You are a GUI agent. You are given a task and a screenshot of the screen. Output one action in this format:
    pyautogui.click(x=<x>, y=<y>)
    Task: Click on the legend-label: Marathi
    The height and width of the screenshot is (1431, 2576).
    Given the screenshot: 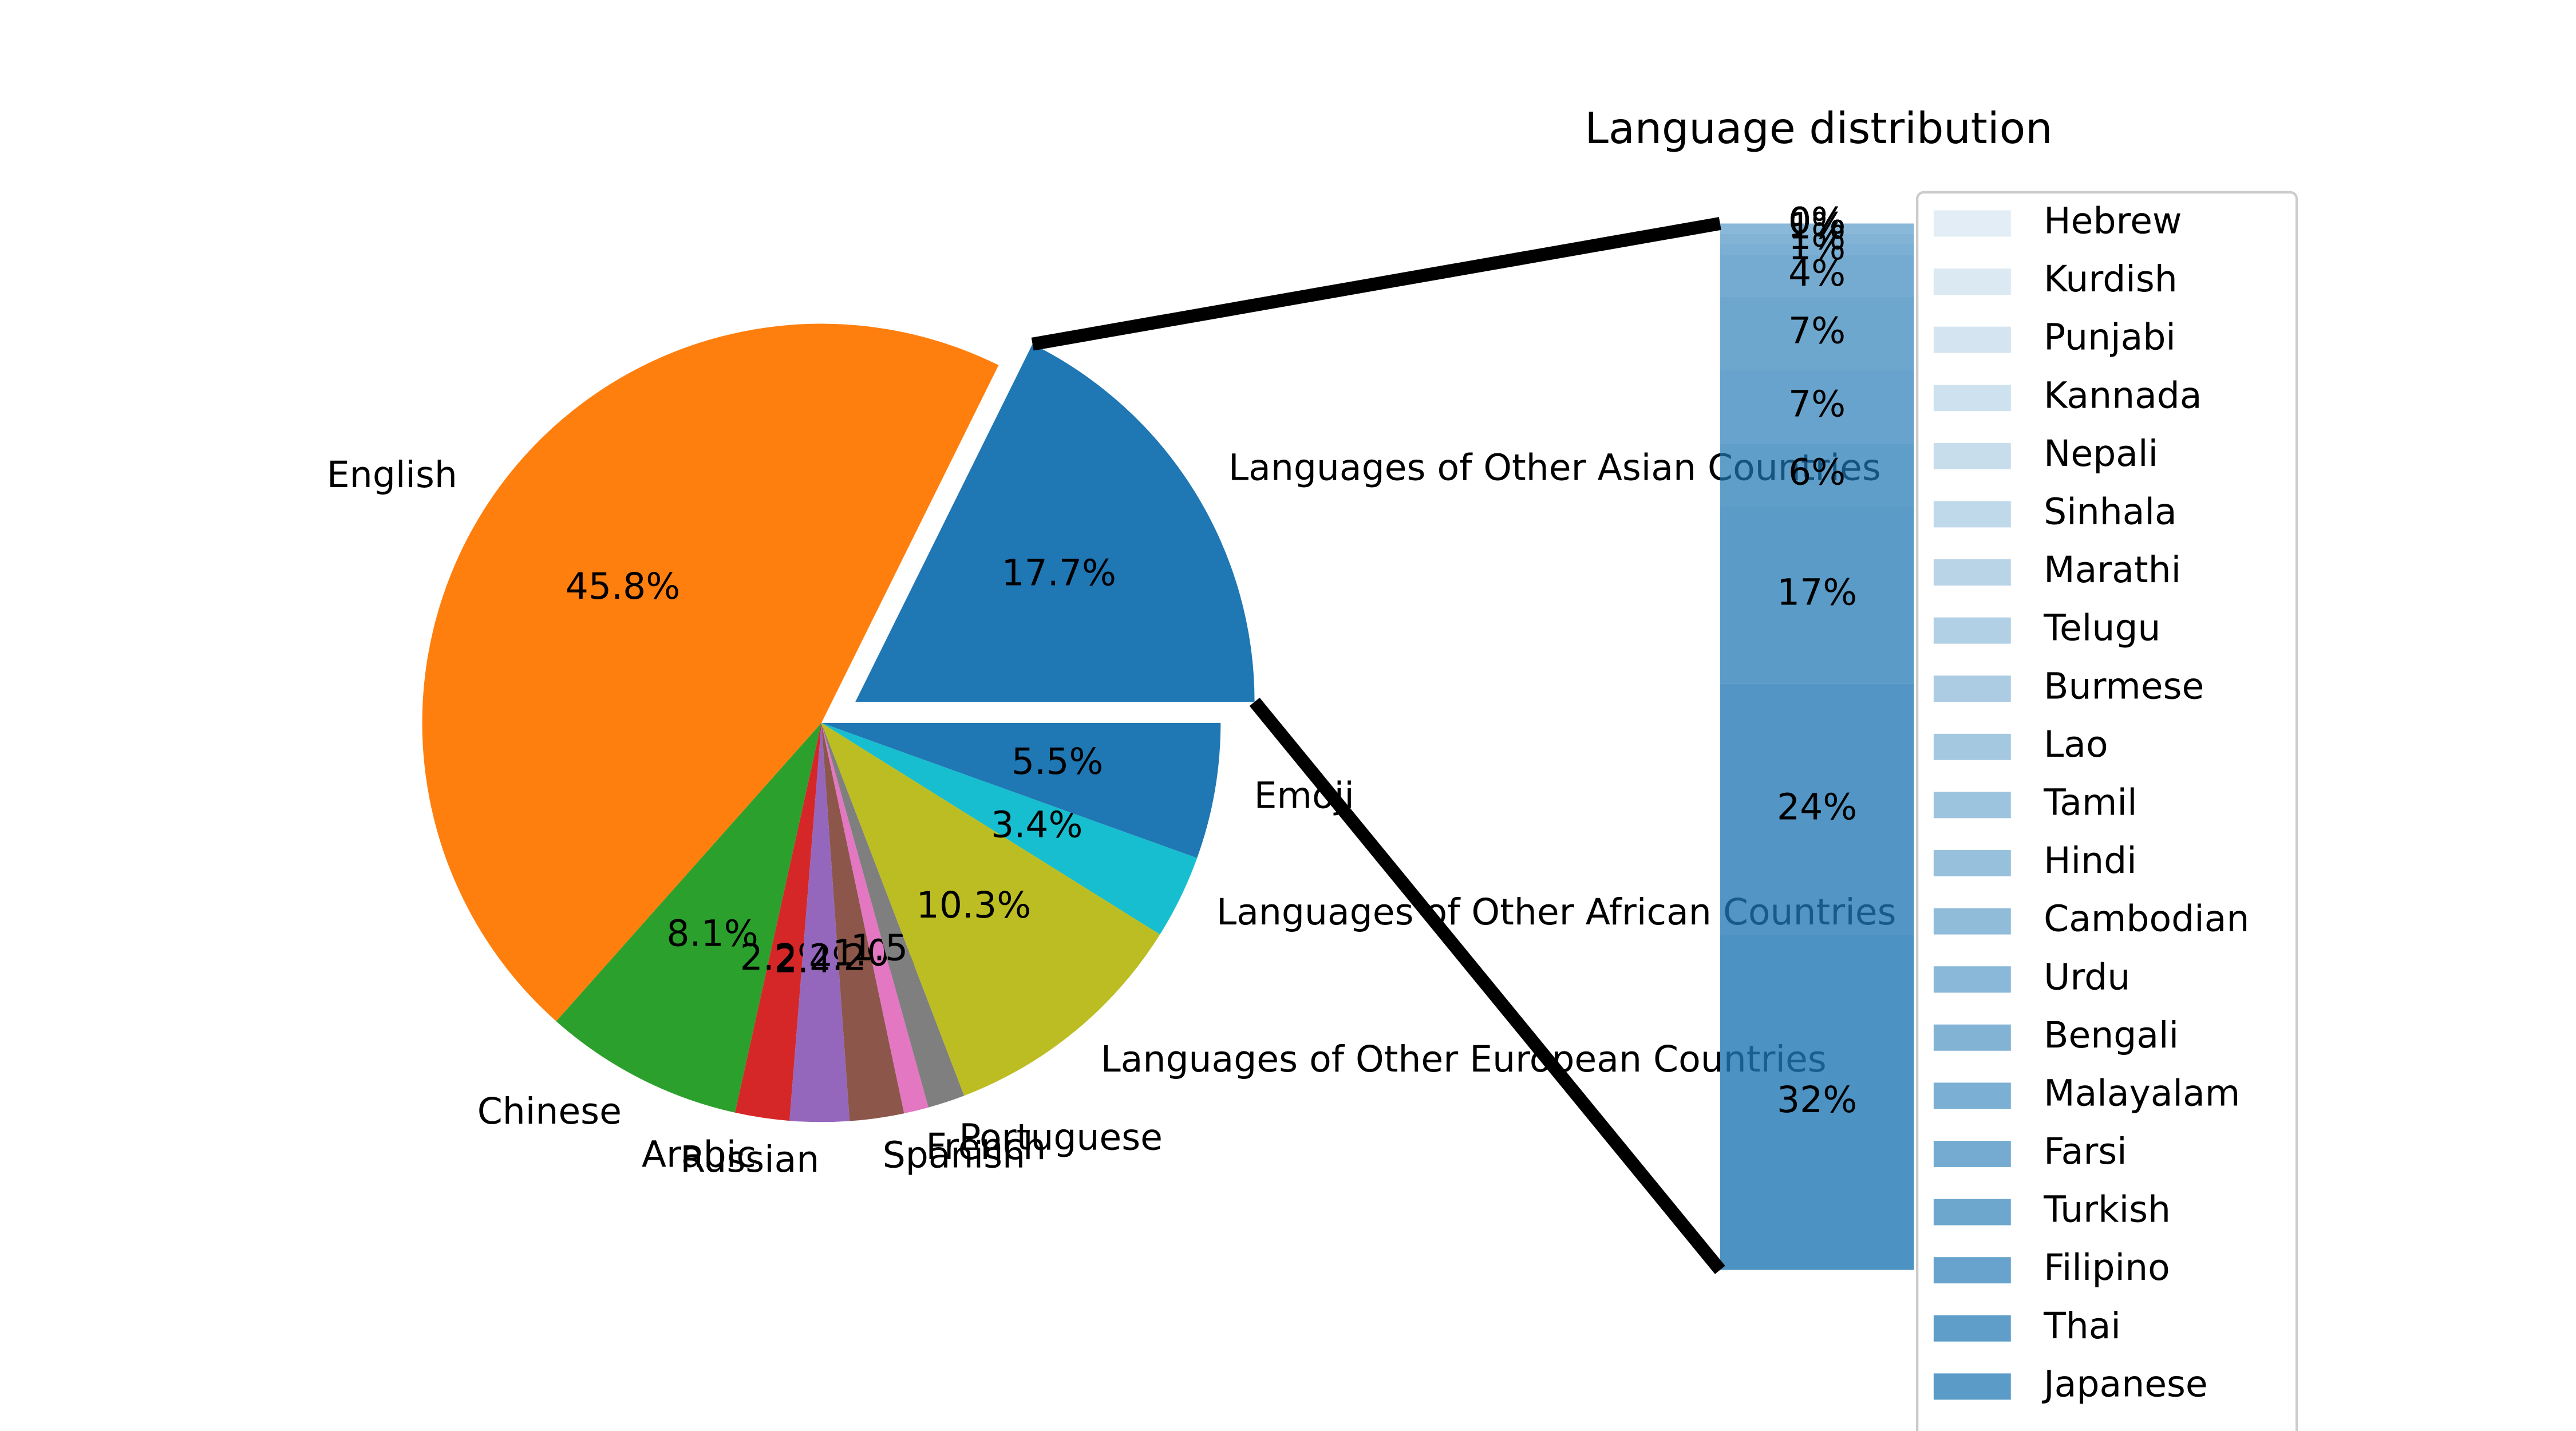 What is the action you would take?
    pyautogui.click(x=2112, y=569)
    